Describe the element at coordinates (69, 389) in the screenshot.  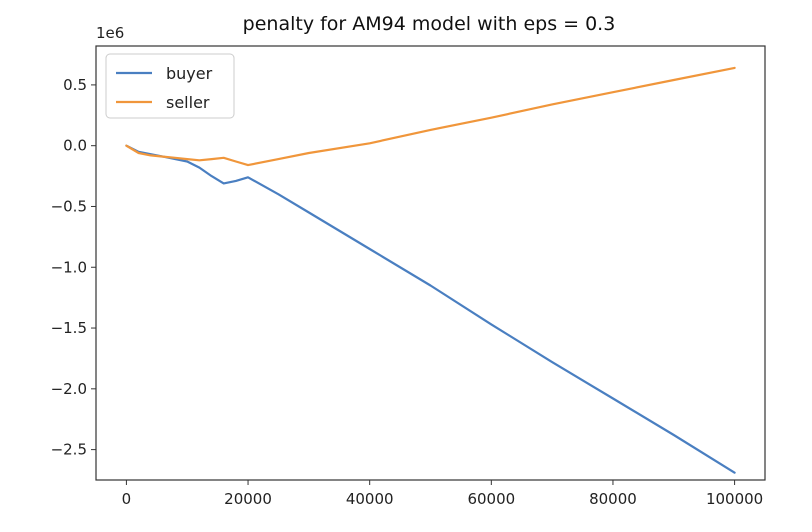
I see `y-tick-label: −2.0` at that location.